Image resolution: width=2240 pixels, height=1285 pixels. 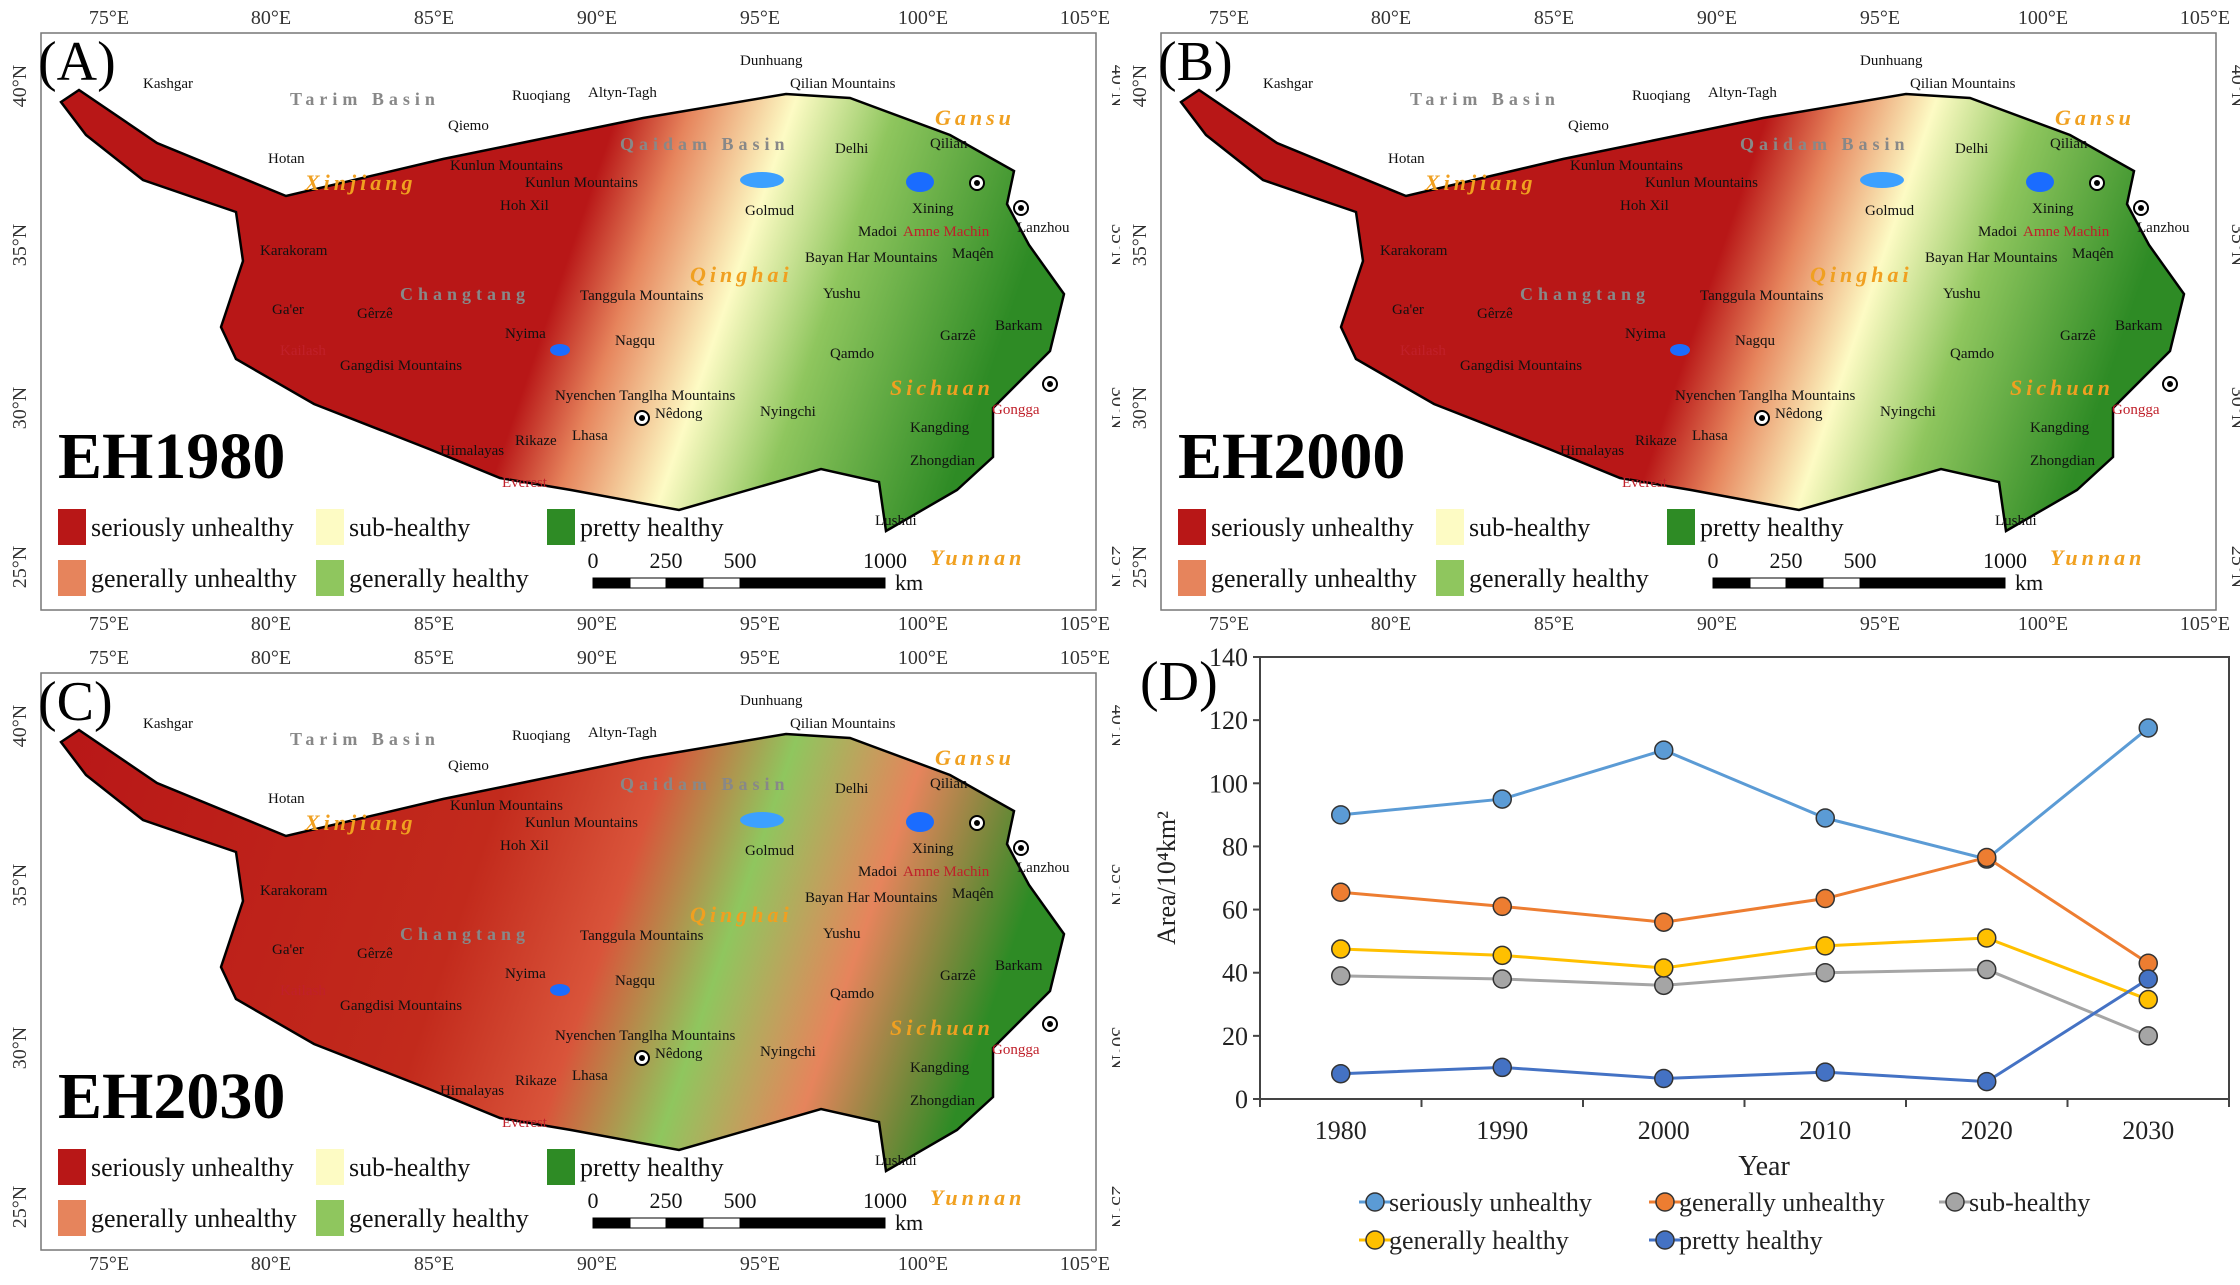 What do you see at coordinates (541, 736) in the screenshot?
I see `place-label: Ruoqiang` at bounding box center [541, 736].